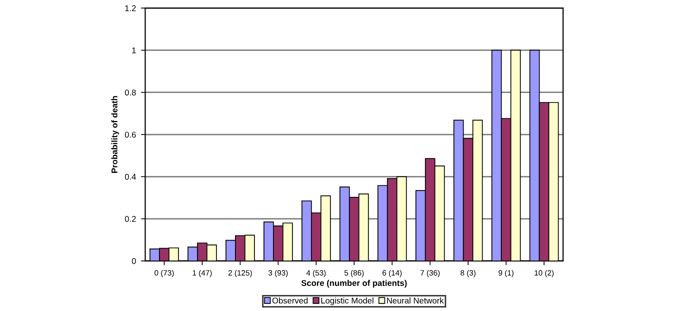 The width and height of the screenshot is (685, 311). What do you see at coordinates (415, 300) in the screenshot?
I see `legend-label: Neural Network` at bounding box center [415, 300].